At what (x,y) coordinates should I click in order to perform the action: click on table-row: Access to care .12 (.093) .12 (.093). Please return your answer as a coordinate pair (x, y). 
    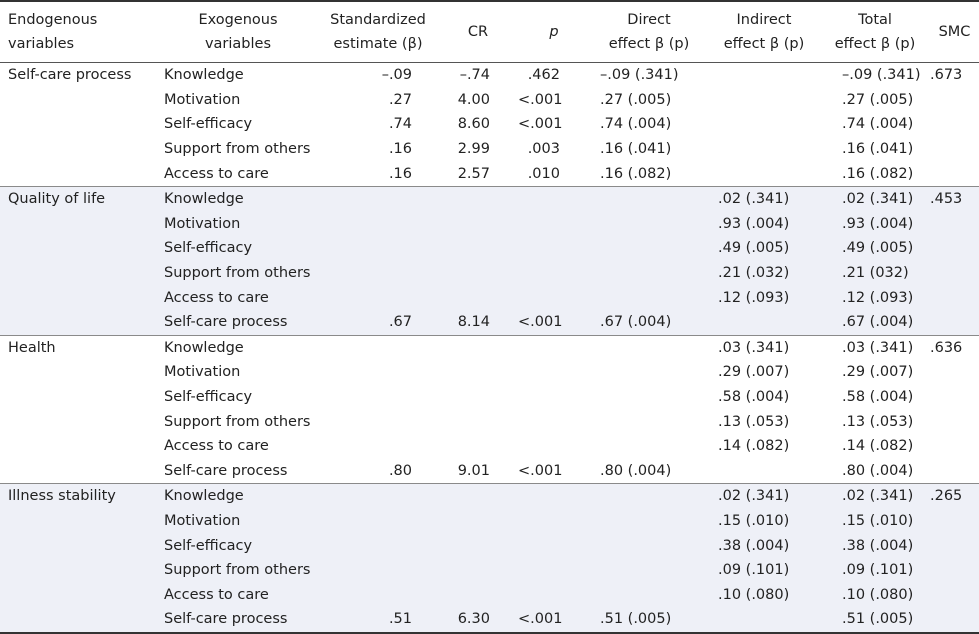
    Looking at the image, I should click on (489, 297).